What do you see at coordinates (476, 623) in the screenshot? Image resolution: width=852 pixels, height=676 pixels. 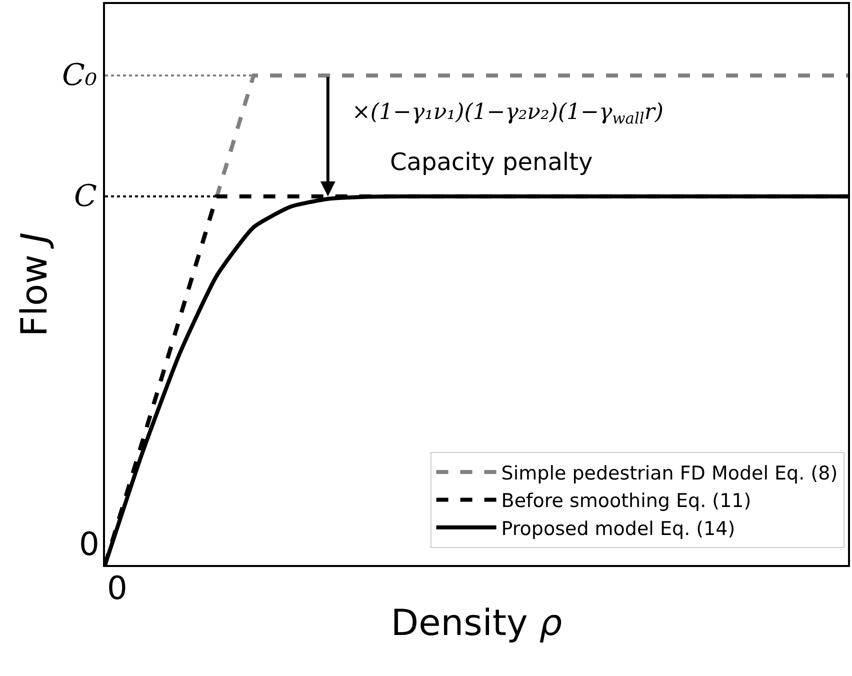 I see `x-axis-title: Density ρ` at bounding box center [476, 623].